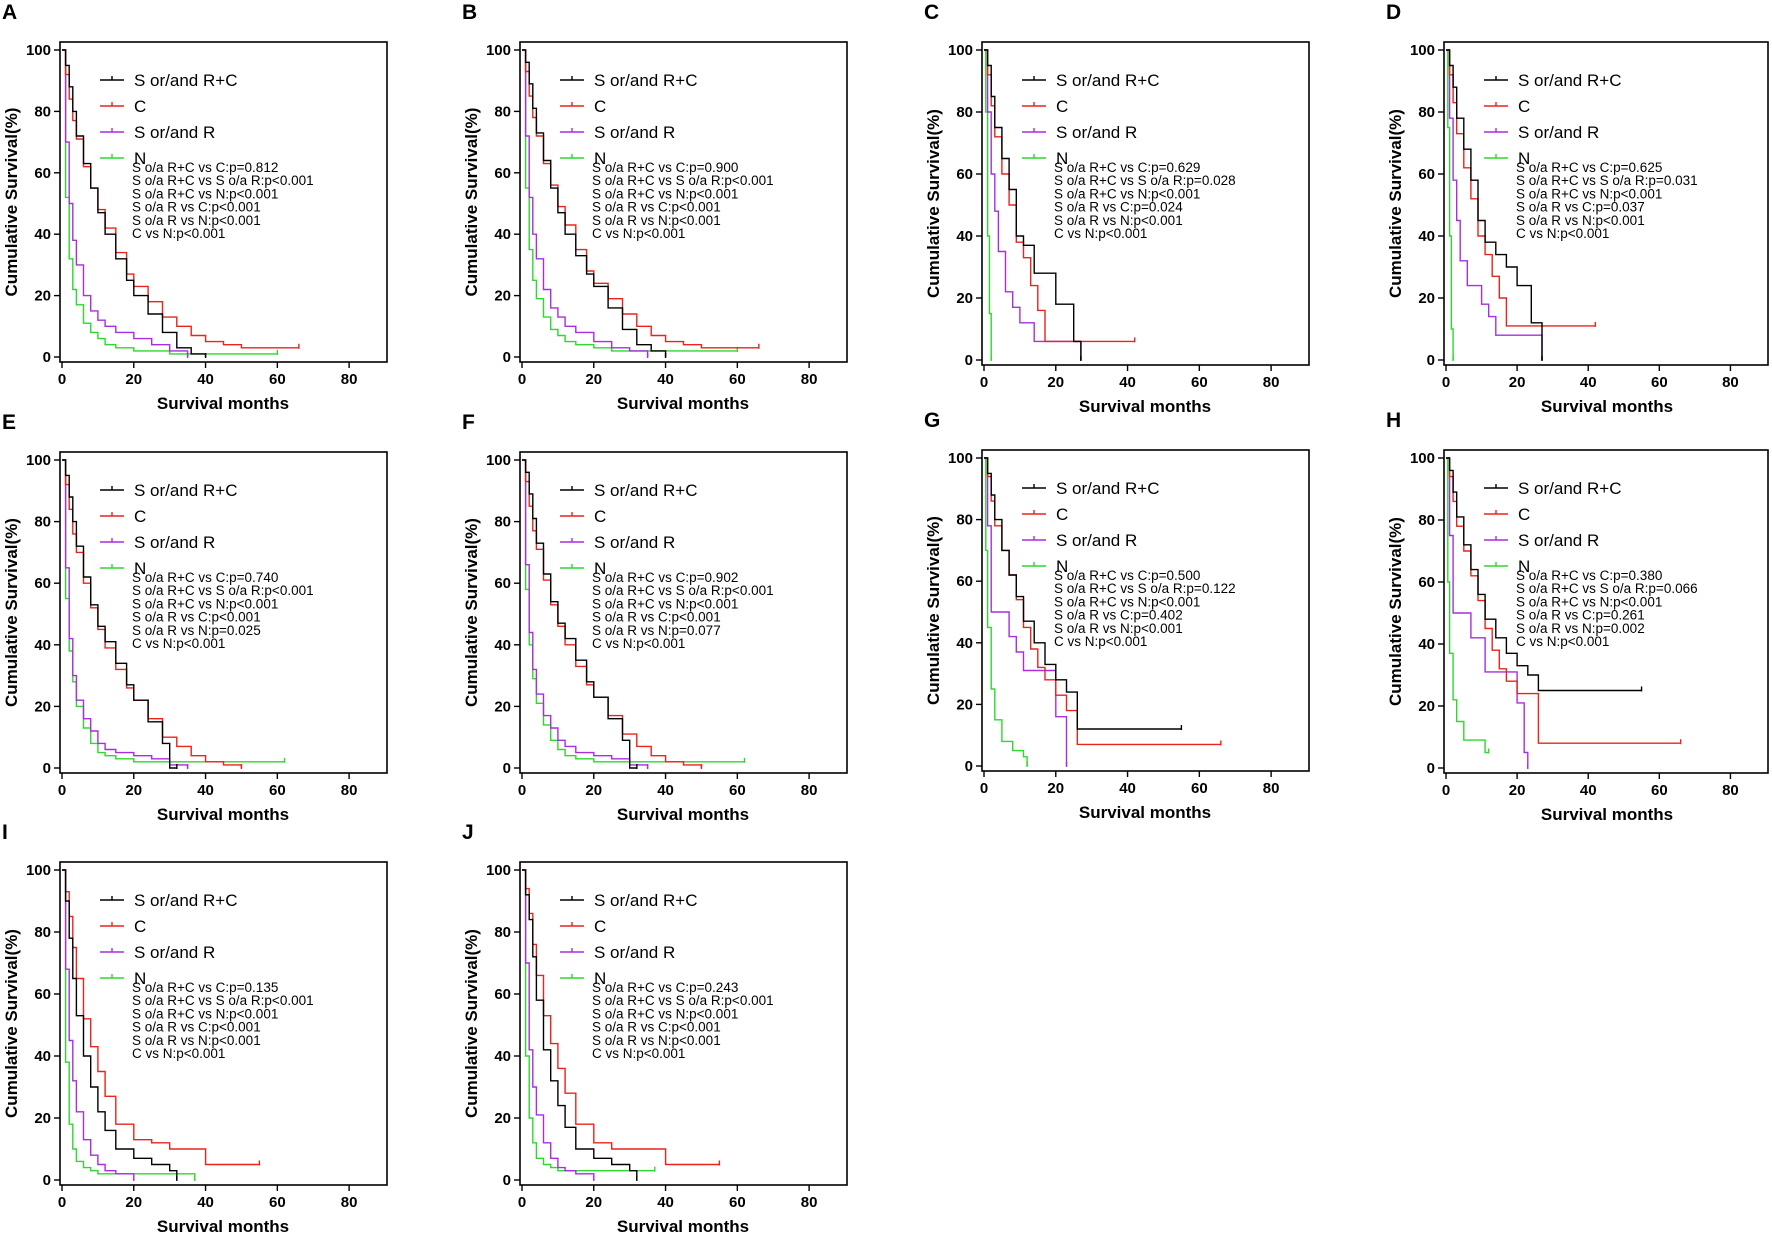 The width and height of the screenshot is (1772, 1240). I want to click on stat-annotation: S o/a R vs C:p=0.037, so click(1580, 207).